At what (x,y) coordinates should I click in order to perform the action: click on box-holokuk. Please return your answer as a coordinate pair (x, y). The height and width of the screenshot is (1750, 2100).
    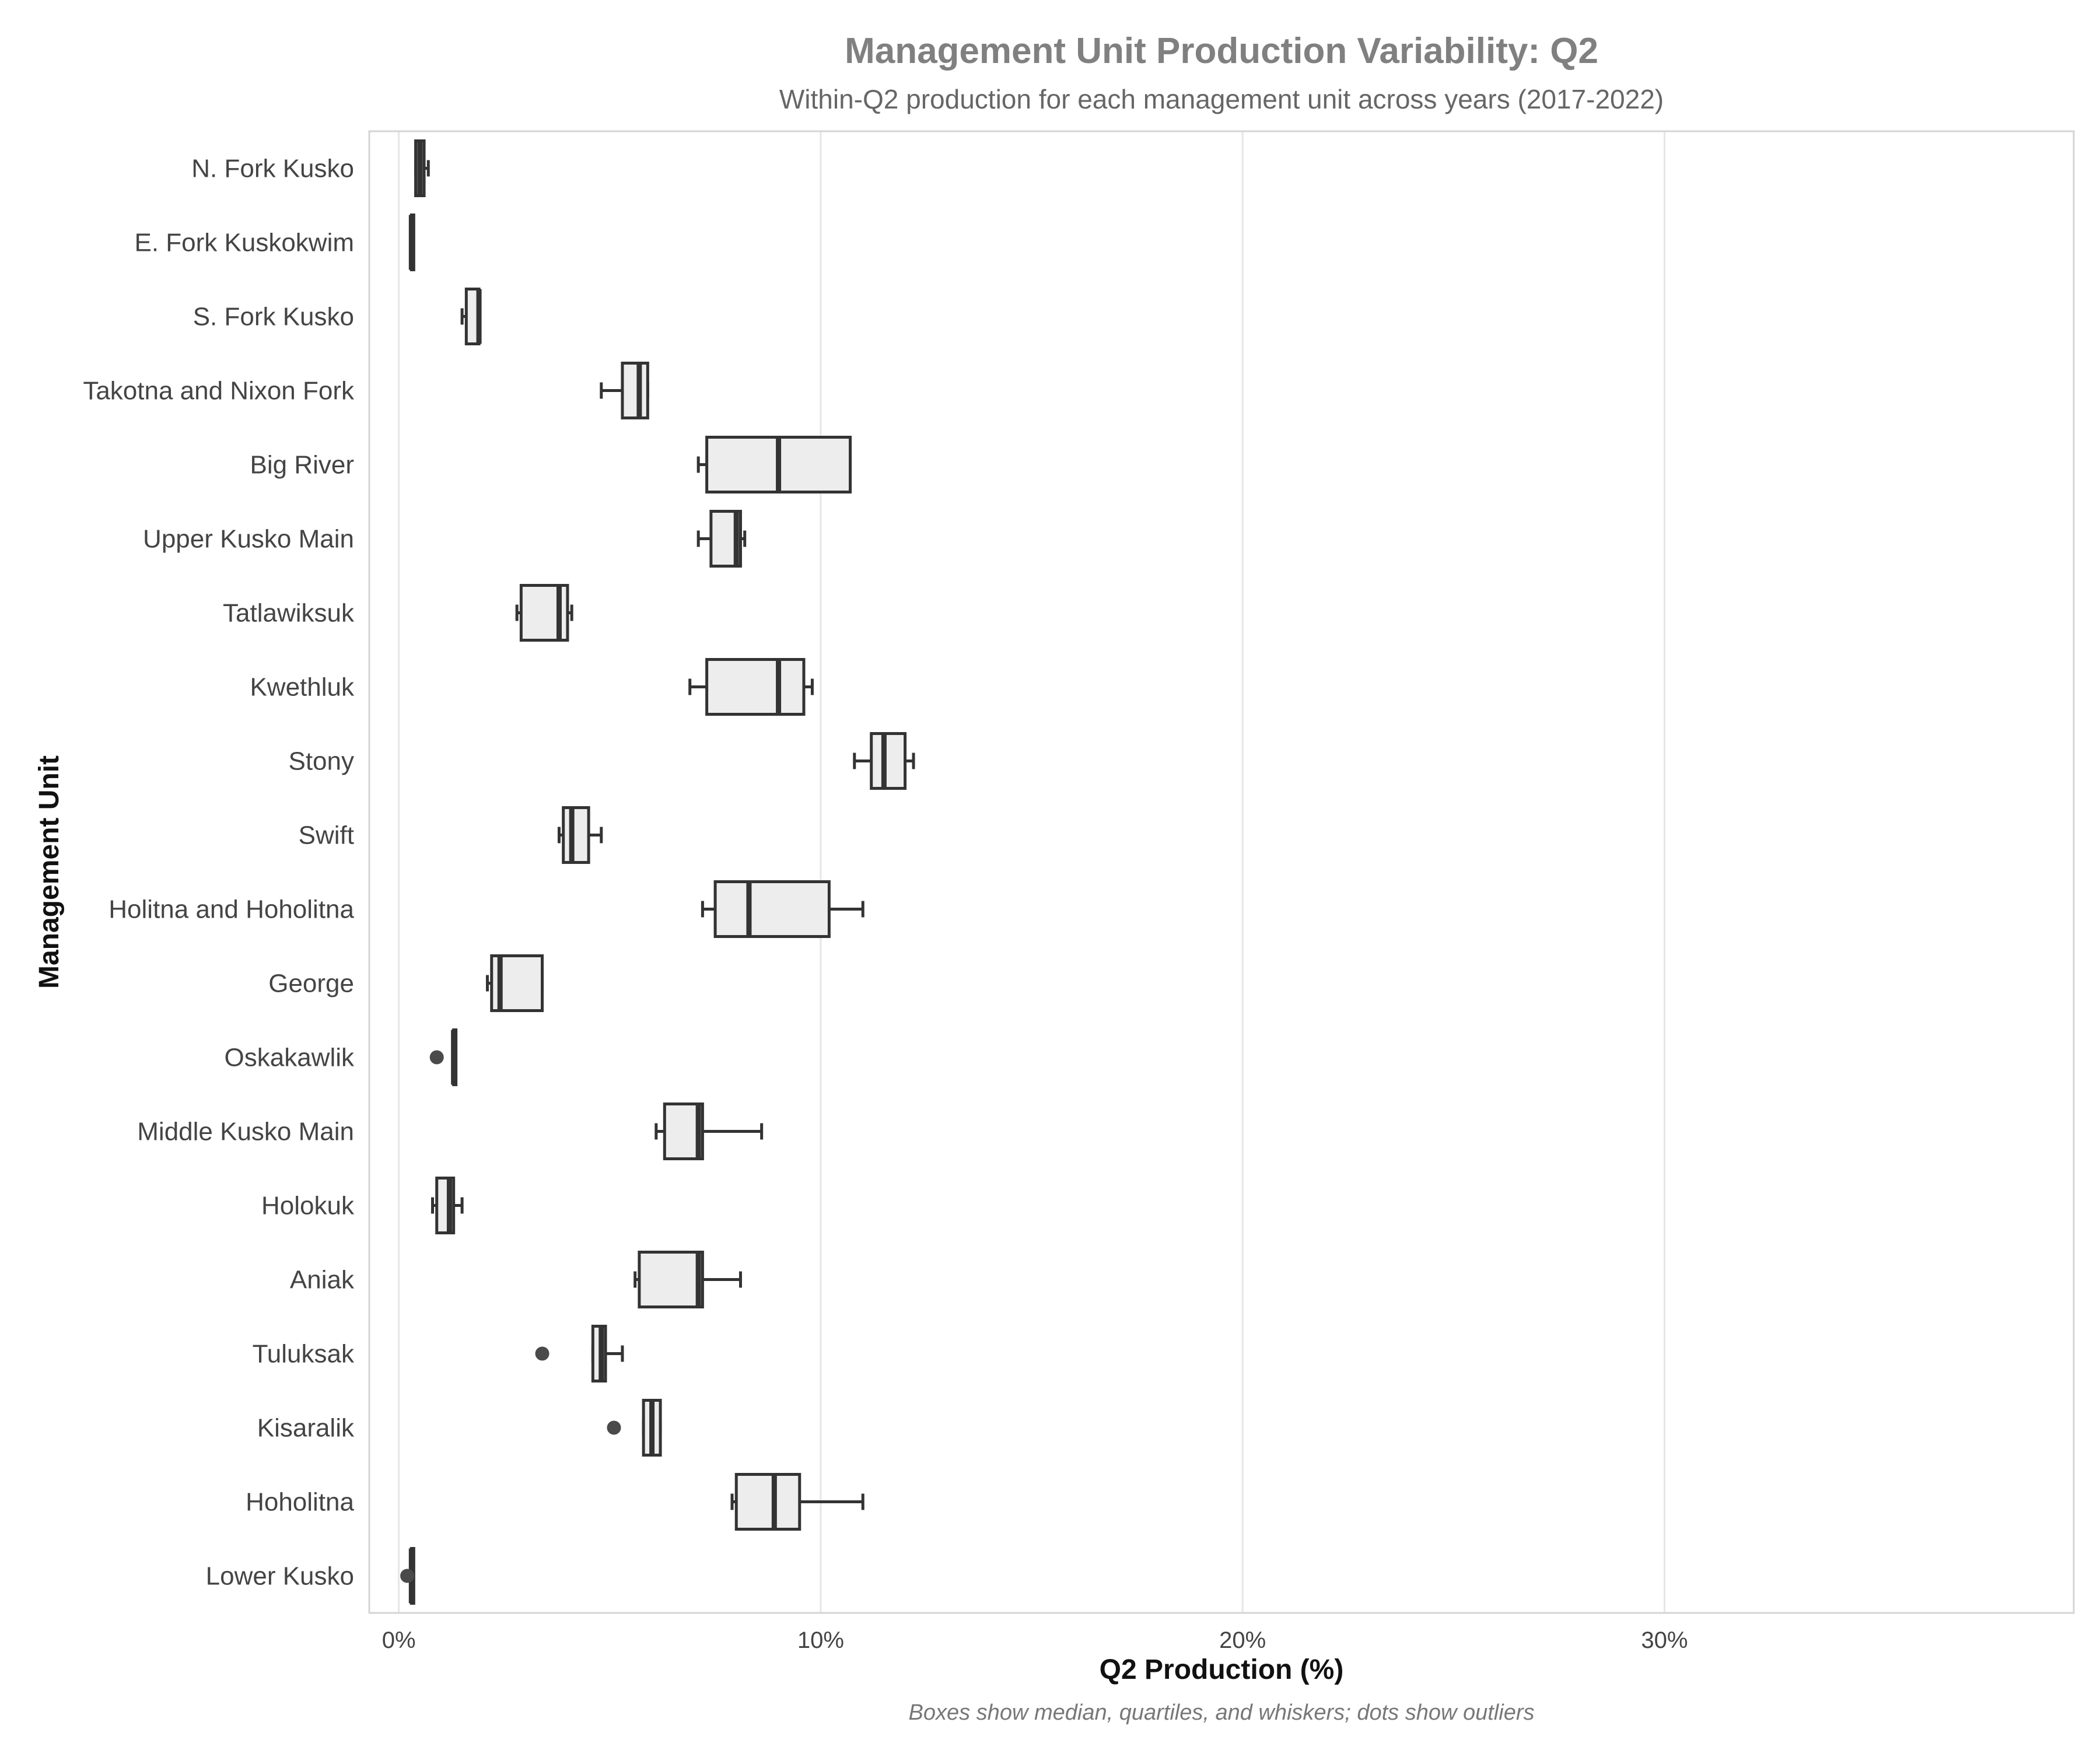
    Looking at the image, I should click on (447, 1205).